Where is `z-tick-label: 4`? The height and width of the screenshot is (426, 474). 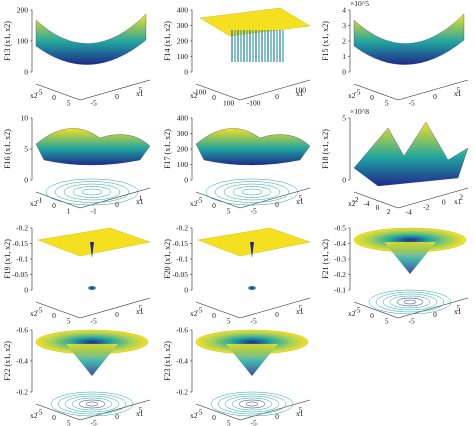 z-tick-label: 4 is located at coordinates (344, 10).